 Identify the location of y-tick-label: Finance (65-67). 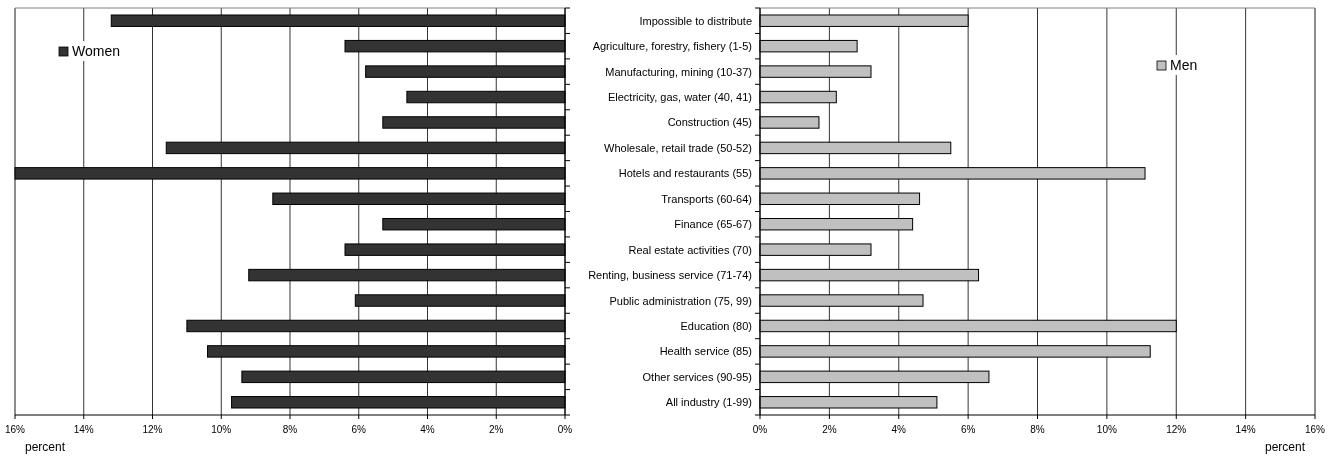
(713, 224).